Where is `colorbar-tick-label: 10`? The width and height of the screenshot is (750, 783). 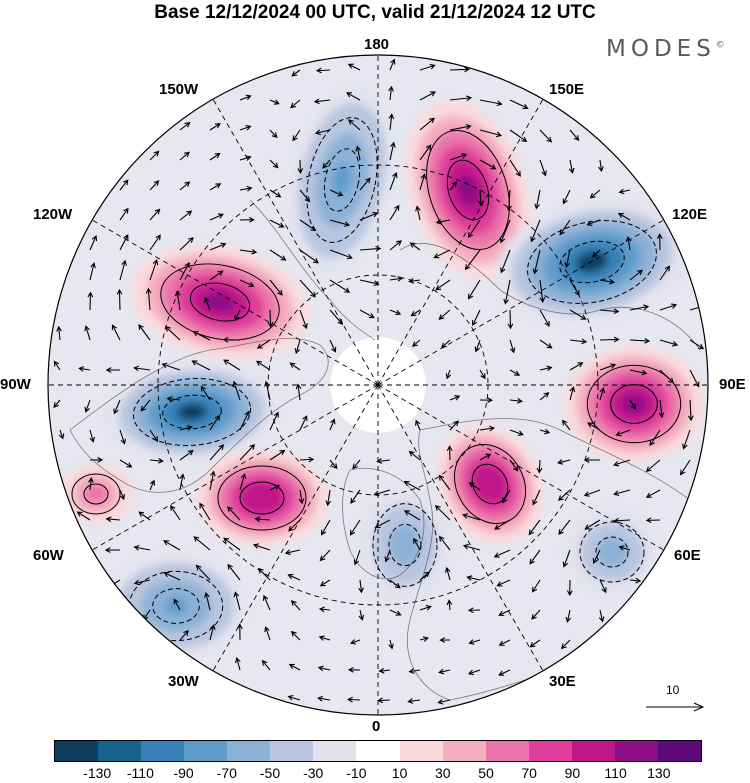
colorbar-tick-label: 10 is located at coordinates (399, 773).